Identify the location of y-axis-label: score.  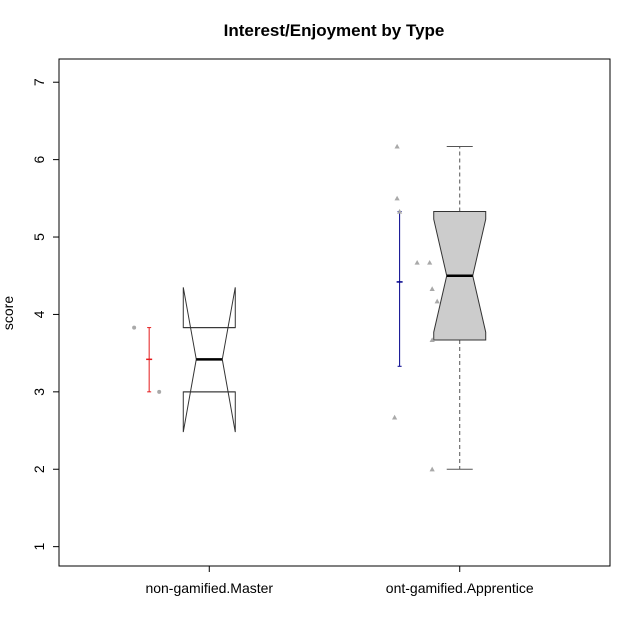
(8, 313).